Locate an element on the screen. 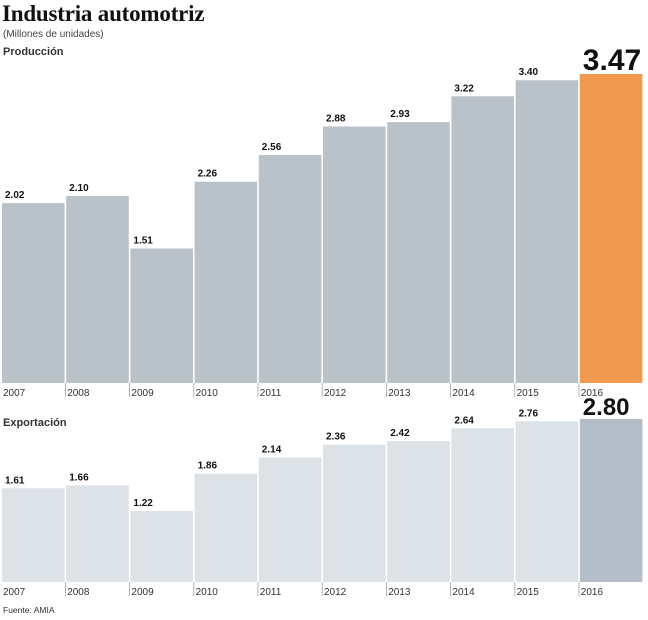  export-value-label: 2.14 is located at coordinates (272, 449).